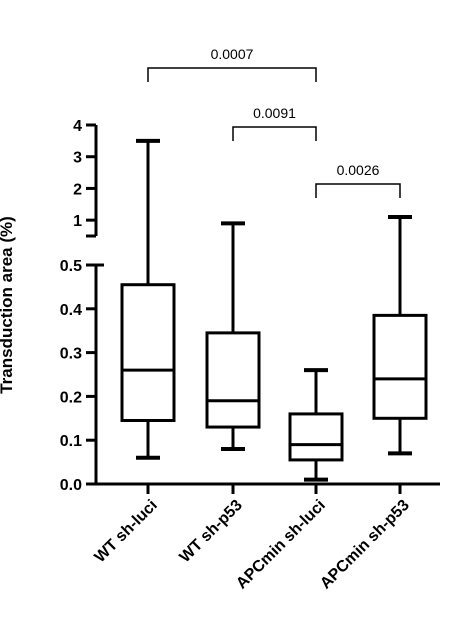 The image size is (464, 638). I want to click on x-tick-label: WT sh-luci, so click(126, 531).